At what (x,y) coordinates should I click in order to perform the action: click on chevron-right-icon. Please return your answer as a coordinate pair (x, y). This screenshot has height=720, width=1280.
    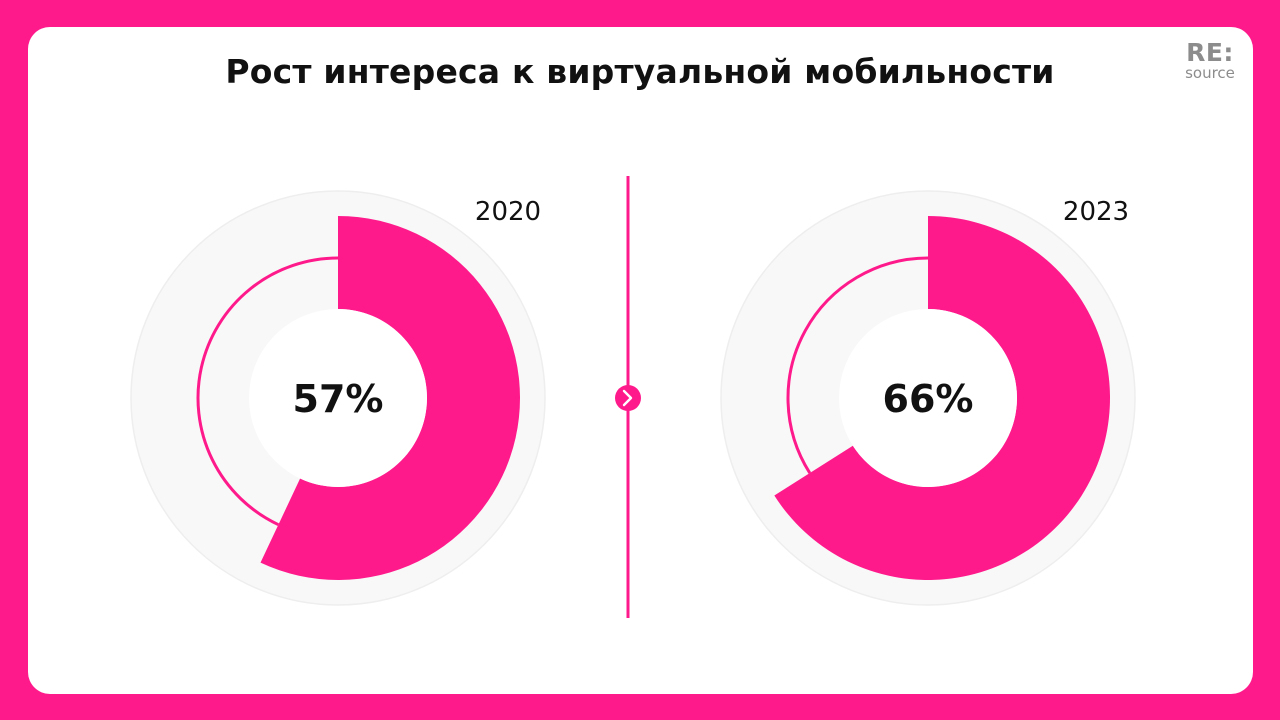
    Looking at the image, I should click on (628, 398).